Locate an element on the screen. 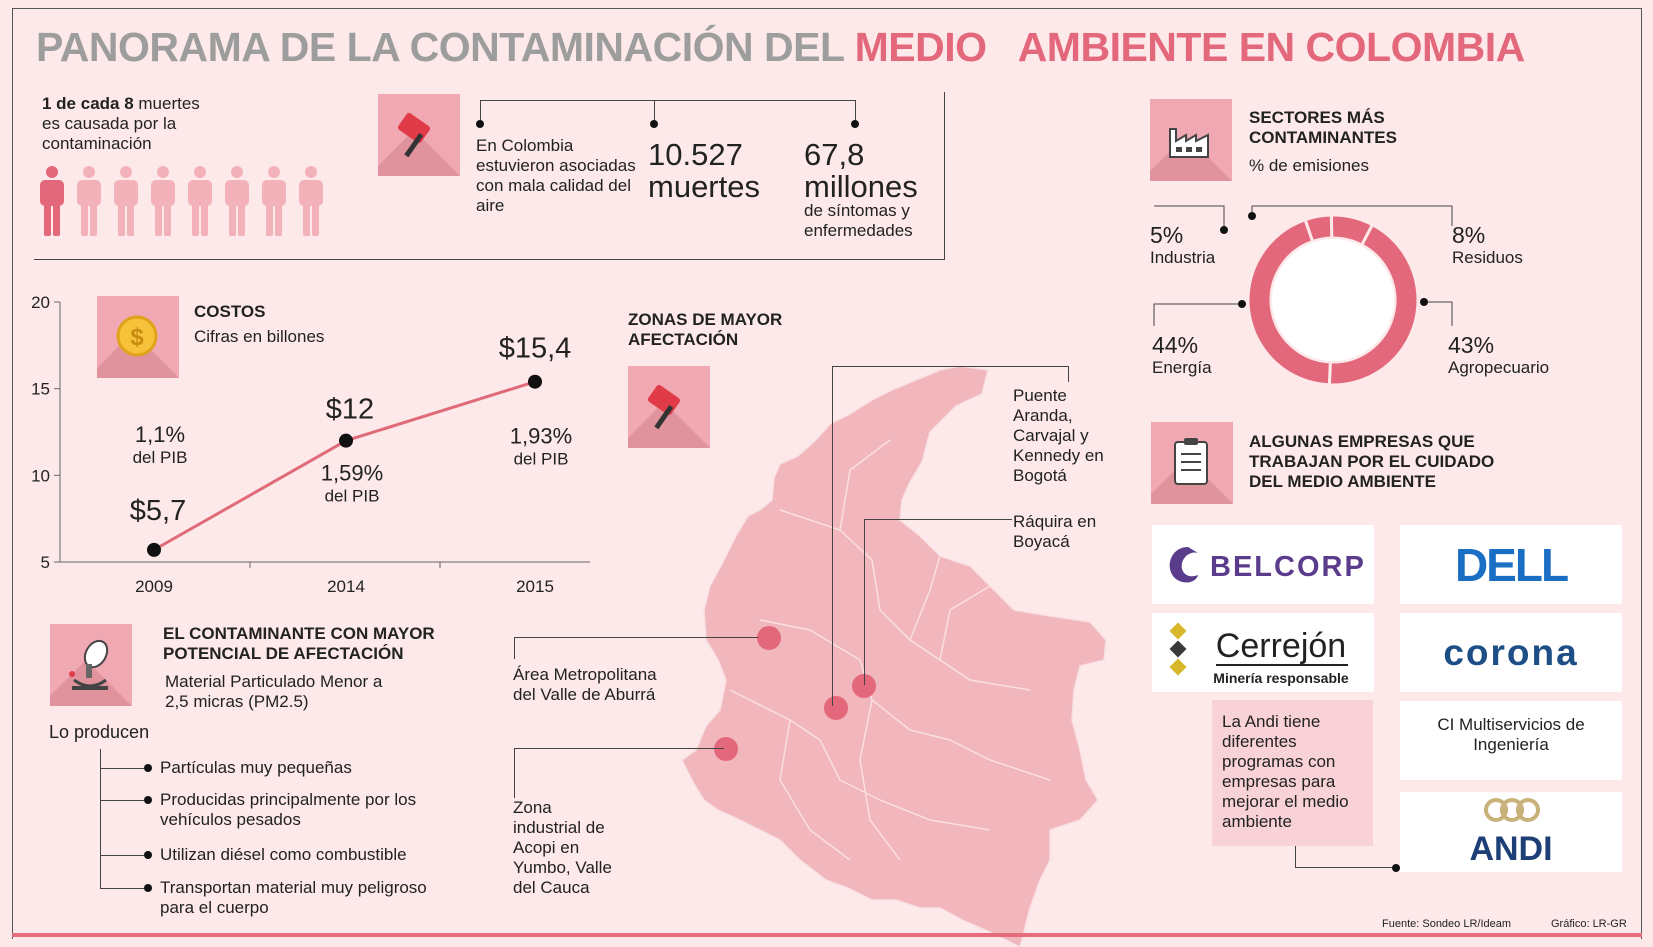 This screenshot has height=947, width=1653. sector-label: Energía is located at coordinates (1182, 367).